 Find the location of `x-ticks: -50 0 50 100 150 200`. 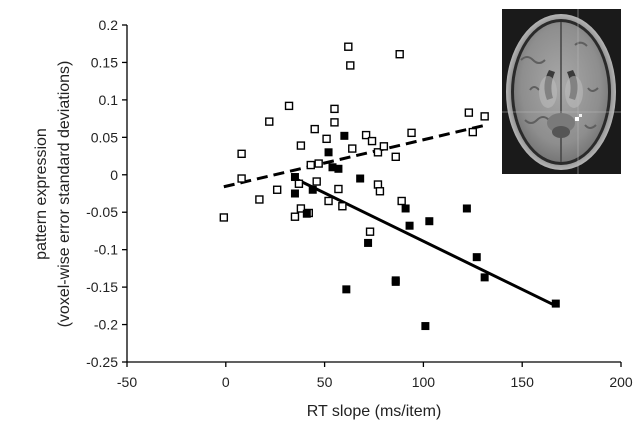

x-ticks: -50 0 50 100 150 200 is located at coordinates (375, 376).